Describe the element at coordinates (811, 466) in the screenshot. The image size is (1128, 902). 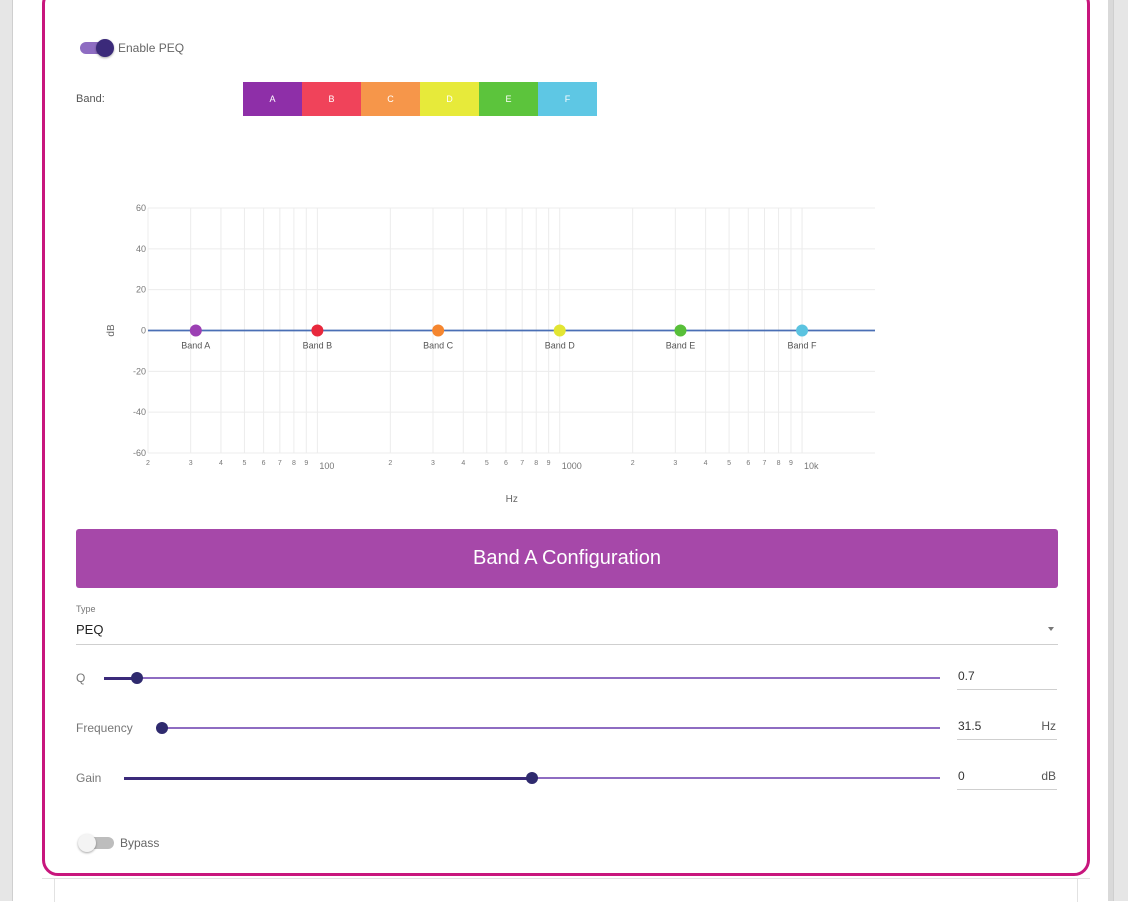
I see `x-tick-label: 10k` at that location.